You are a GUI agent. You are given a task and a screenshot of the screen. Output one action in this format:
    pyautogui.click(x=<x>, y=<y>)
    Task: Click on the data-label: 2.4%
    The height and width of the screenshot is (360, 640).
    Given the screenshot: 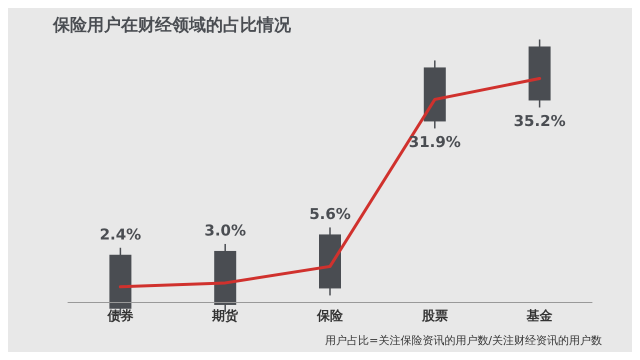 What is the action you would take?
    pyautogui.click(x=121, y=234)
    